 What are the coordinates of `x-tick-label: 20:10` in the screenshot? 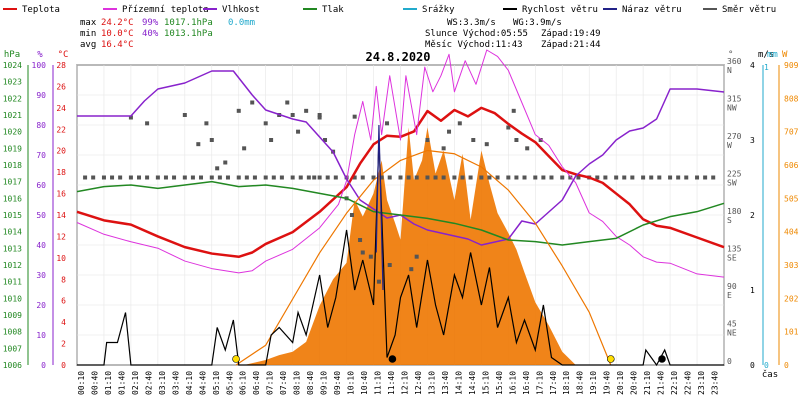 It's located at (620, 383).